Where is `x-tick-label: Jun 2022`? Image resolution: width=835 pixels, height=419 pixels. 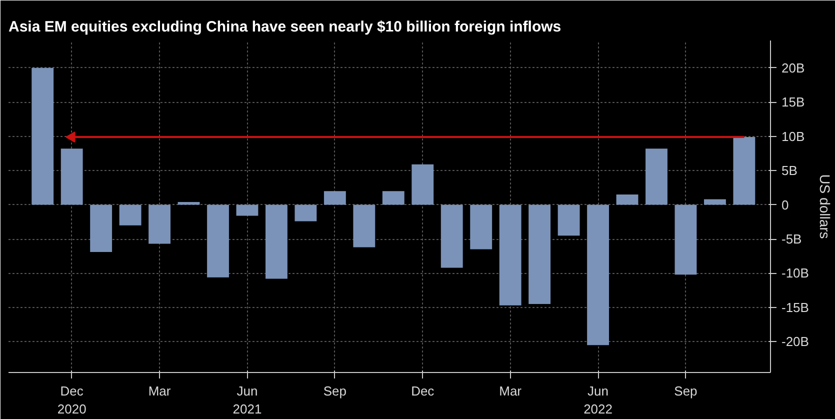
x-tick-label: Jun 2022 is located at coordinates (598, 400).